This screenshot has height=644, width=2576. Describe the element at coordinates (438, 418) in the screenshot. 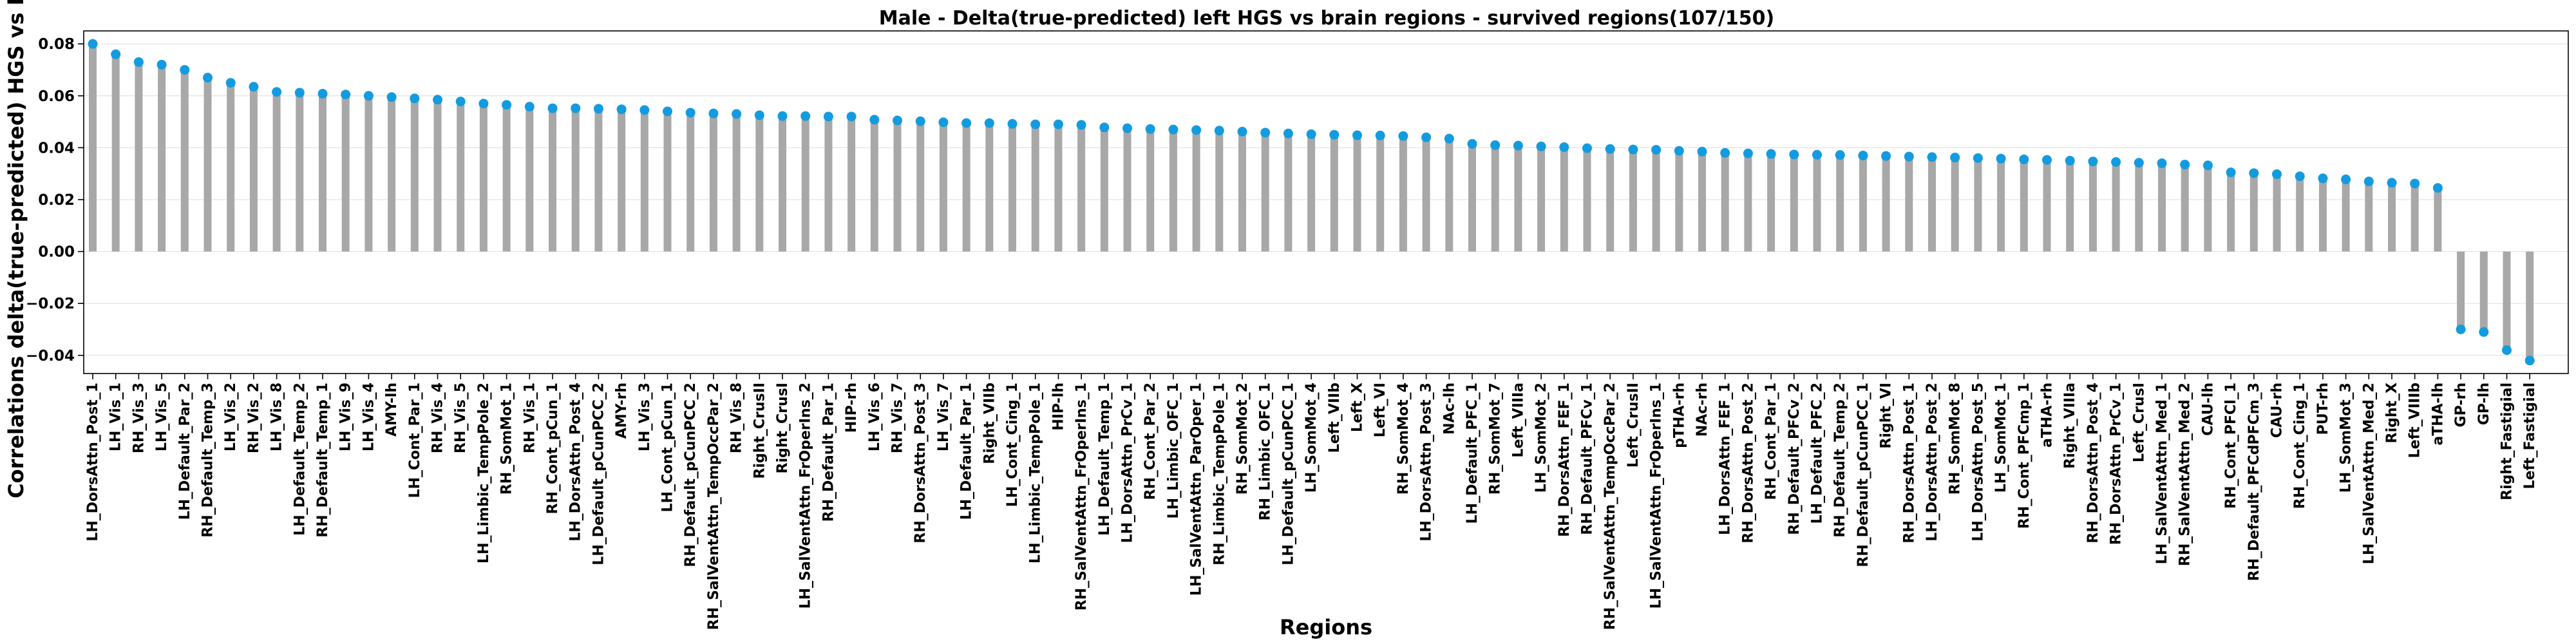

I see `x-tick-label: RH_Vis_4` at that location.